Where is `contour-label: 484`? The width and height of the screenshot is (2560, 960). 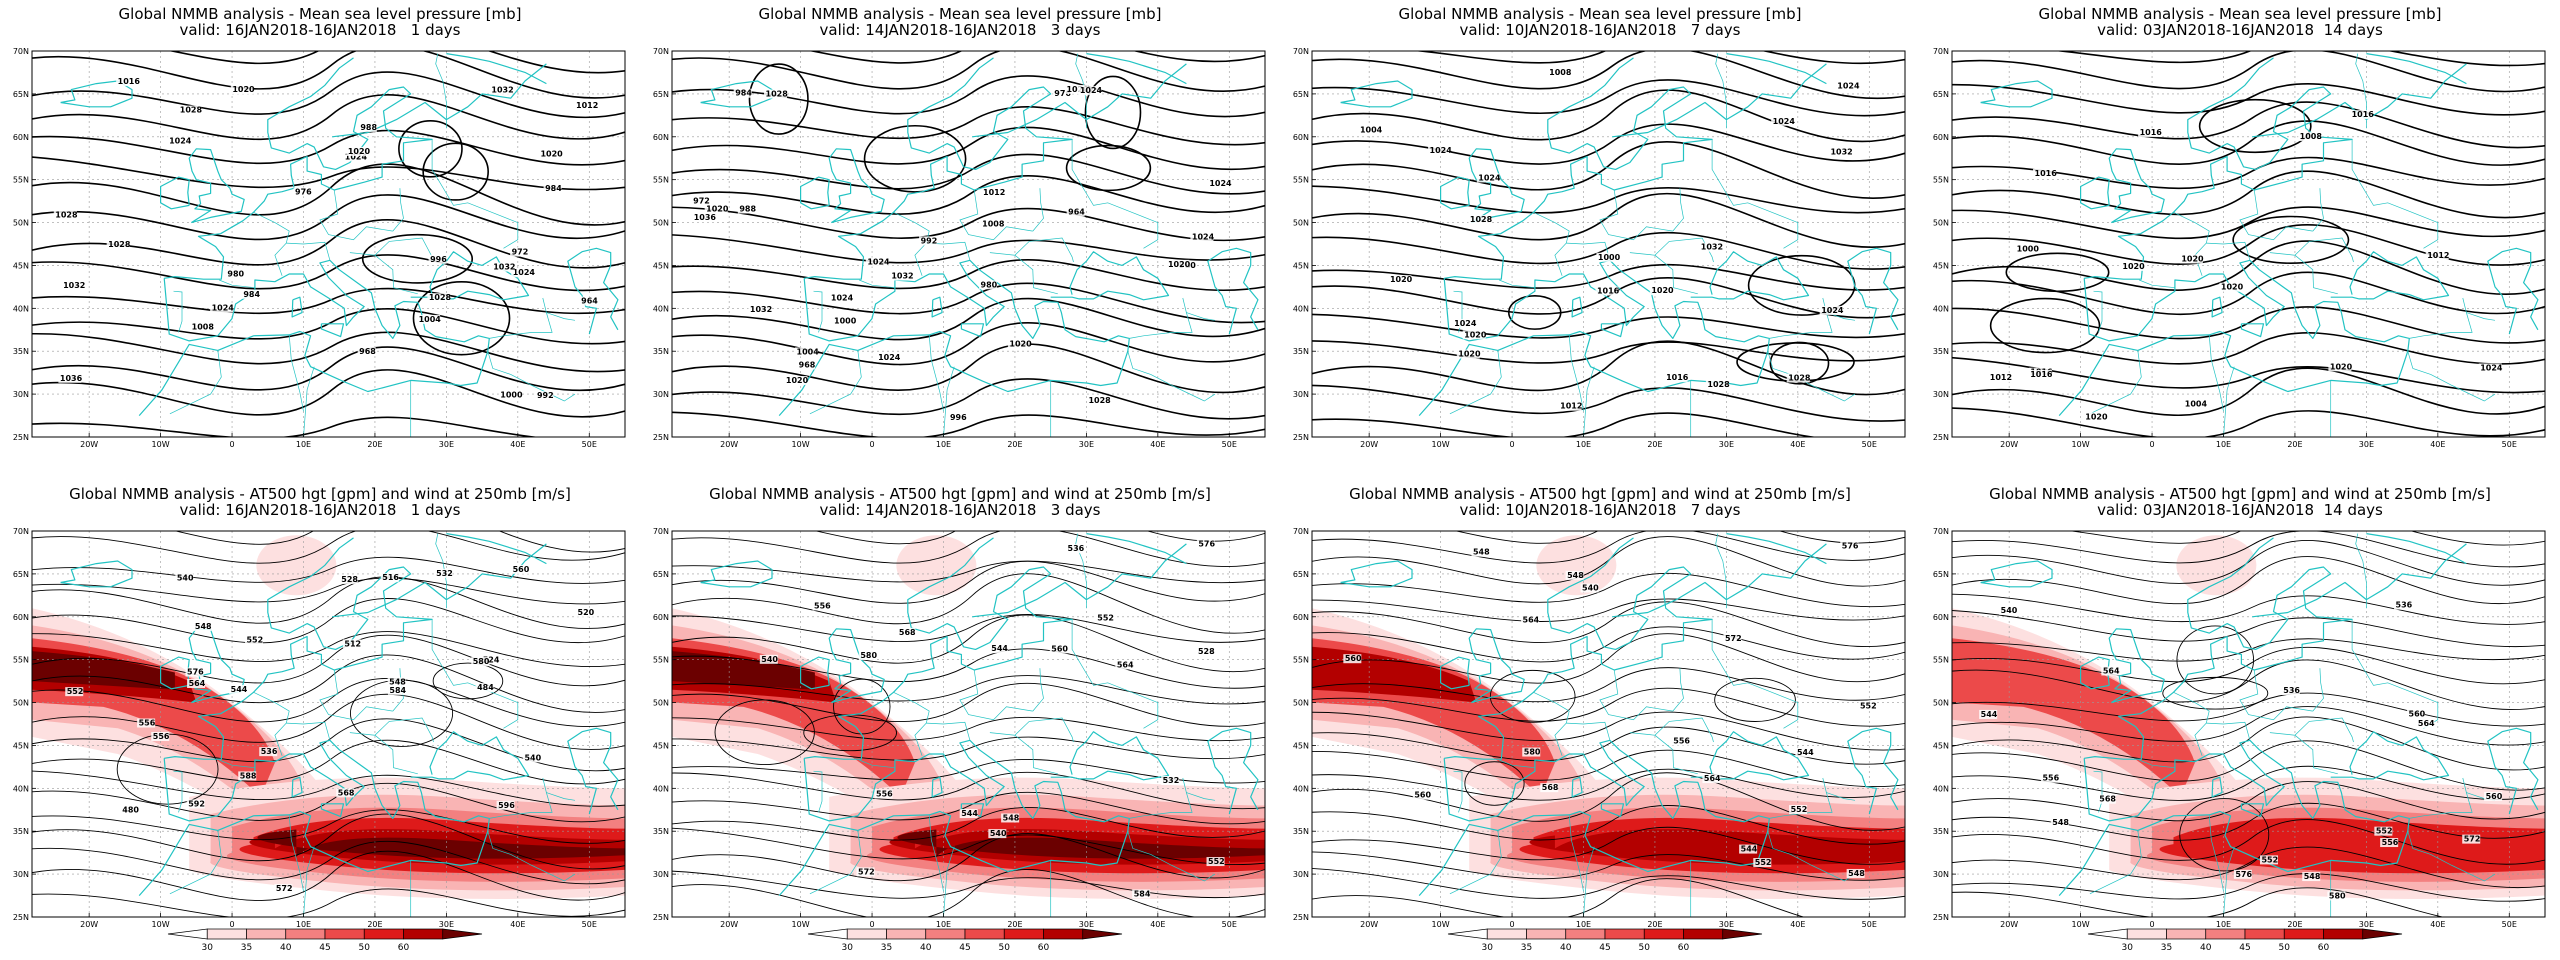
contour-label: 484 is located at coordinates (485, 687).